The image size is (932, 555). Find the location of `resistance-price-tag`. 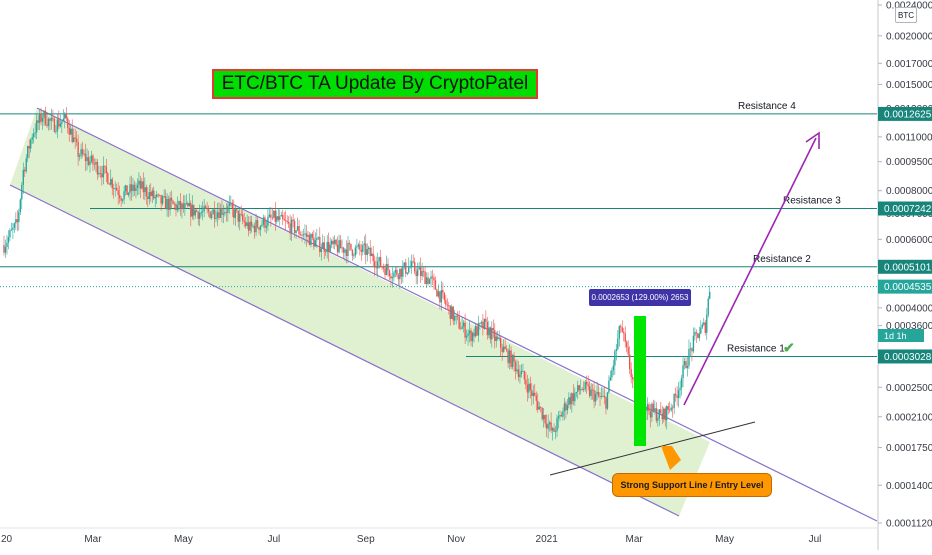

resistance-price-tag is located at coordinates (905, 208).